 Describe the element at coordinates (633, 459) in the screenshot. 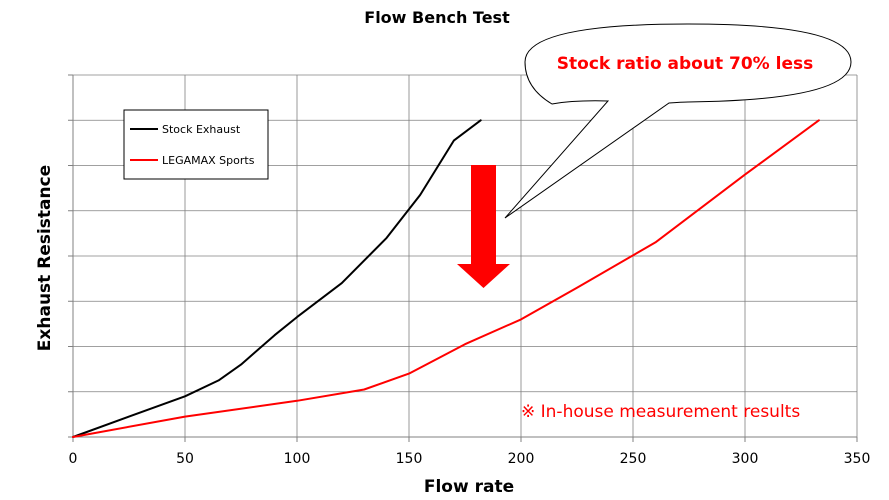

I see `x-tick-label: 250` at that location.